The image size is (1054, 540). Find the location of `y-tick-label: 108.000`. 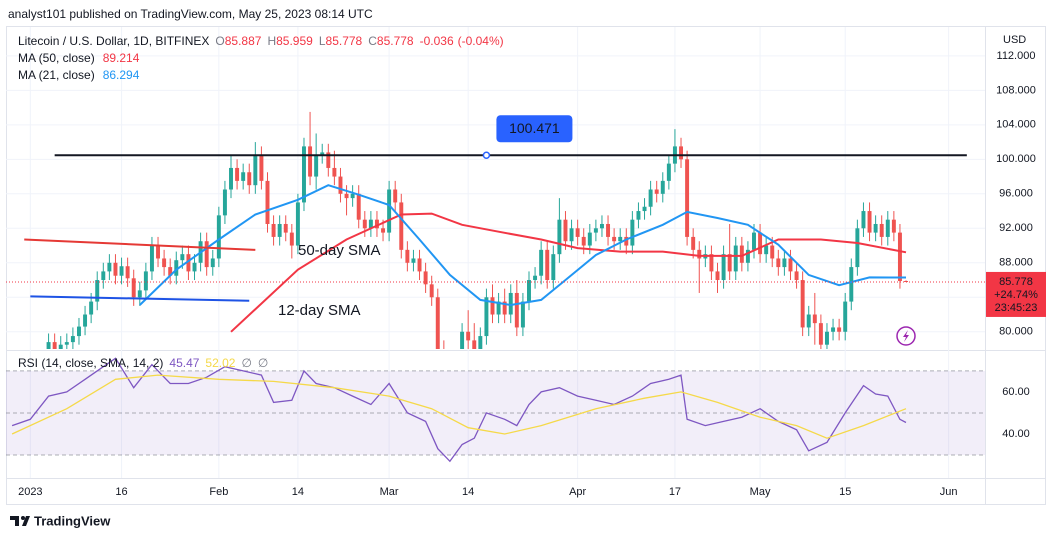

y-tick-label: 108.000 is located at coordinates (1016, 90).